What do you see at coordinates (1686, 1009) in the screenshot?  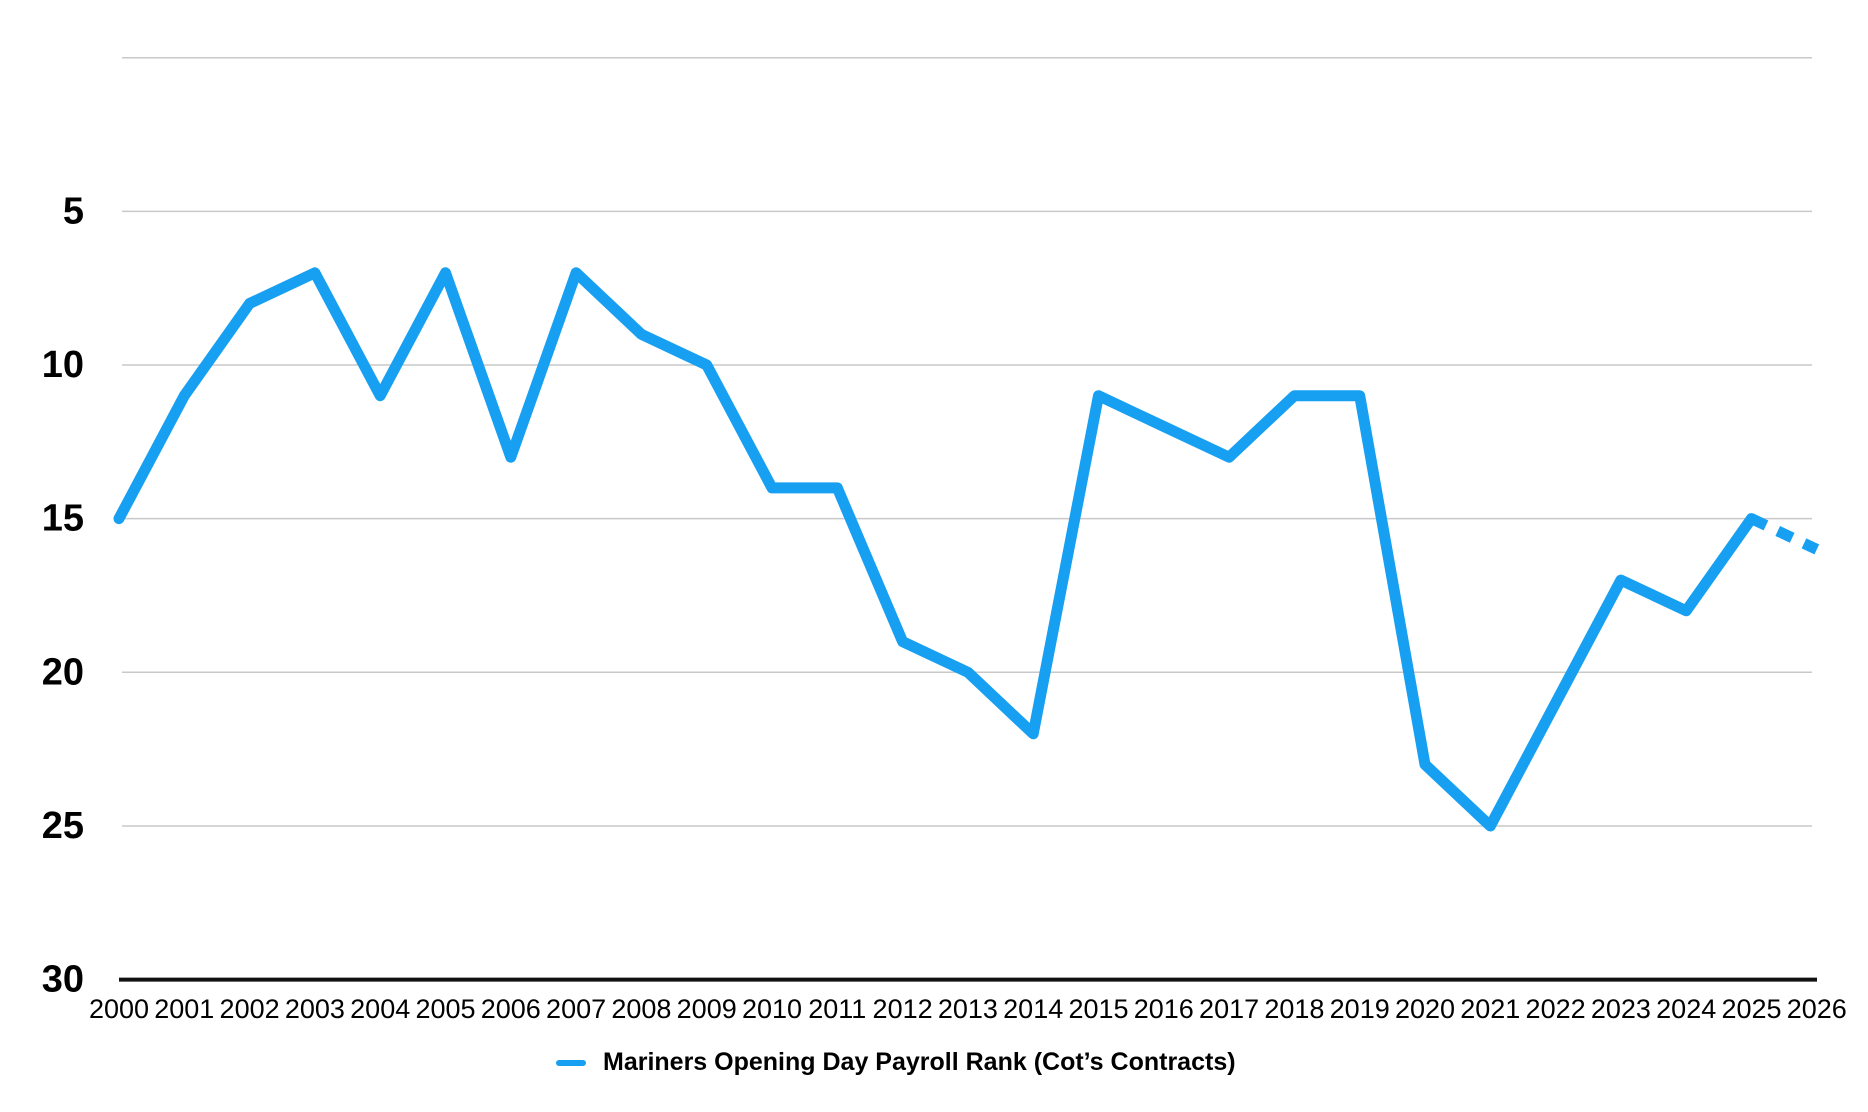 I see `x-axis-tick-label: 2024` at bounding box center [1686, 1009].